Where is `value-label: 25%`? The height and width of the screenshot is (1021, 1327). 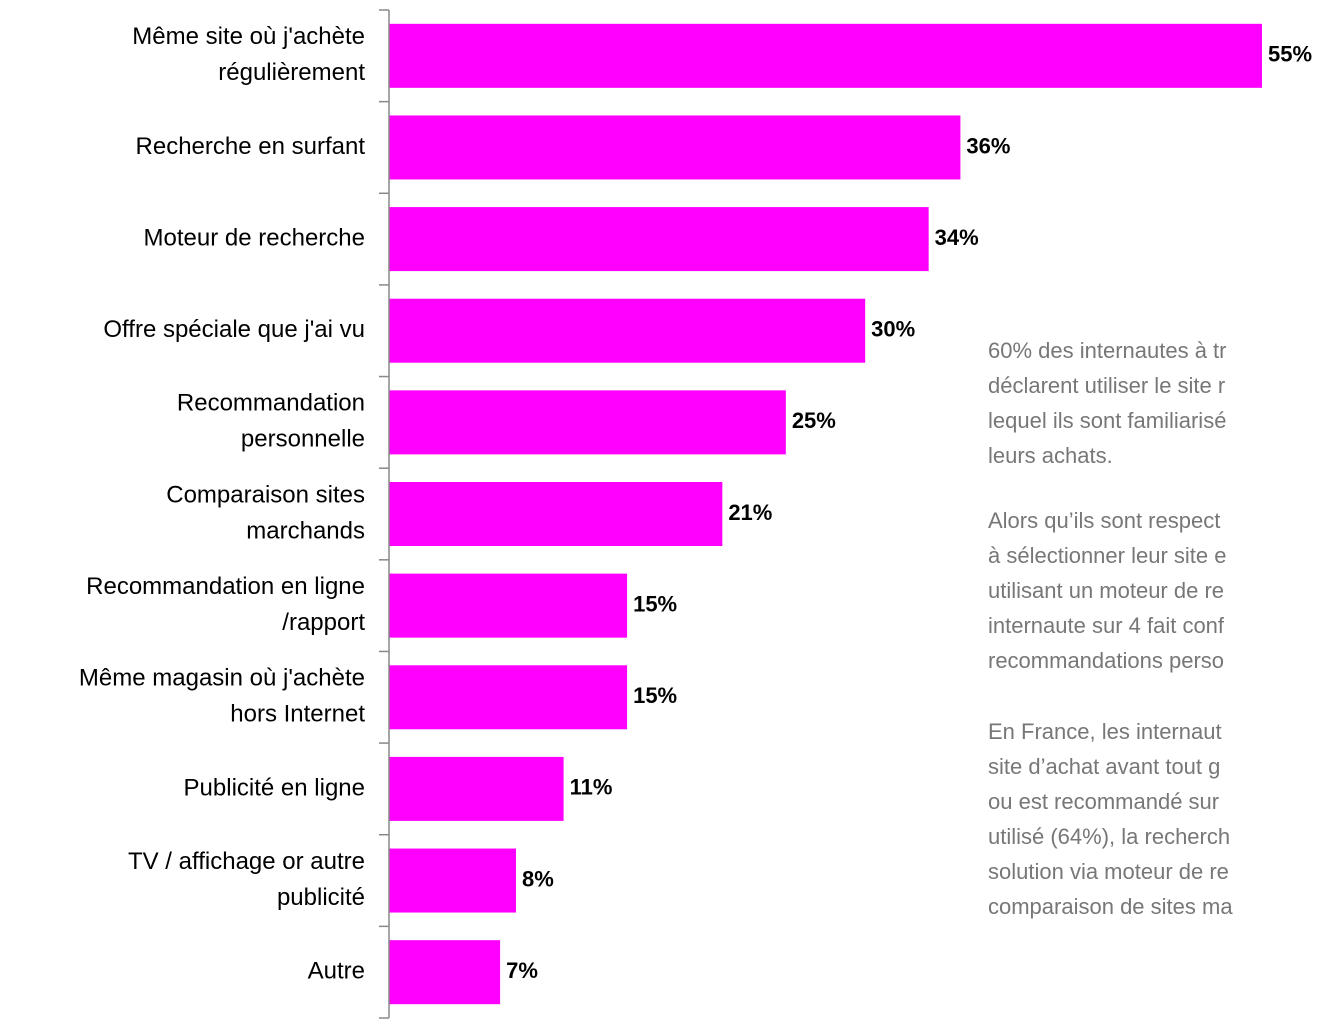 value-label: 25% is located at coordinates (814, 420).